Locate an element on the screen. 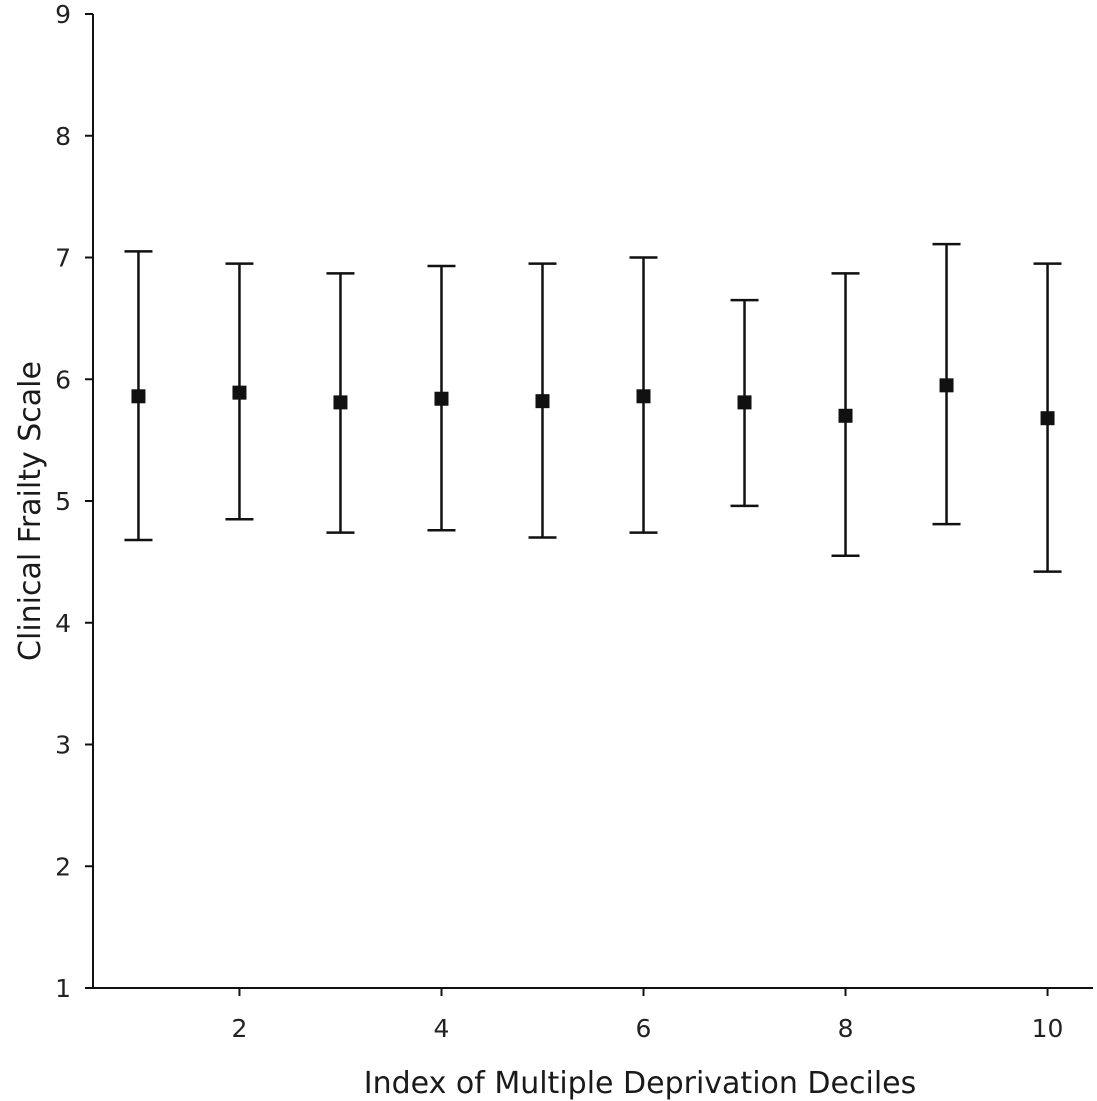  y-tick-label: 5 is located at coordinates (63, 501).